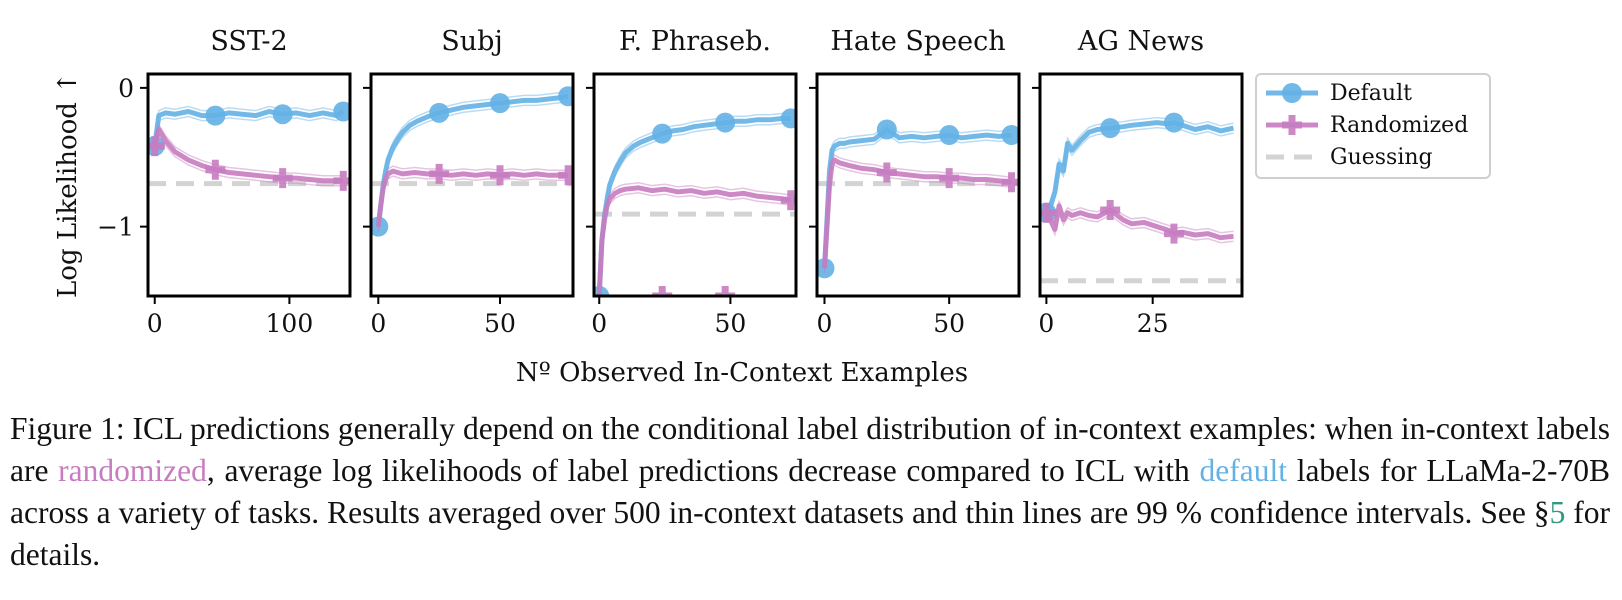 Image resolution: width=1622 pixels, height=600 pixels. What do you see at coordinates (1371, 93) in the screenshot?
I see `legend-label-default: Default` at bounding box center [1371, 93].